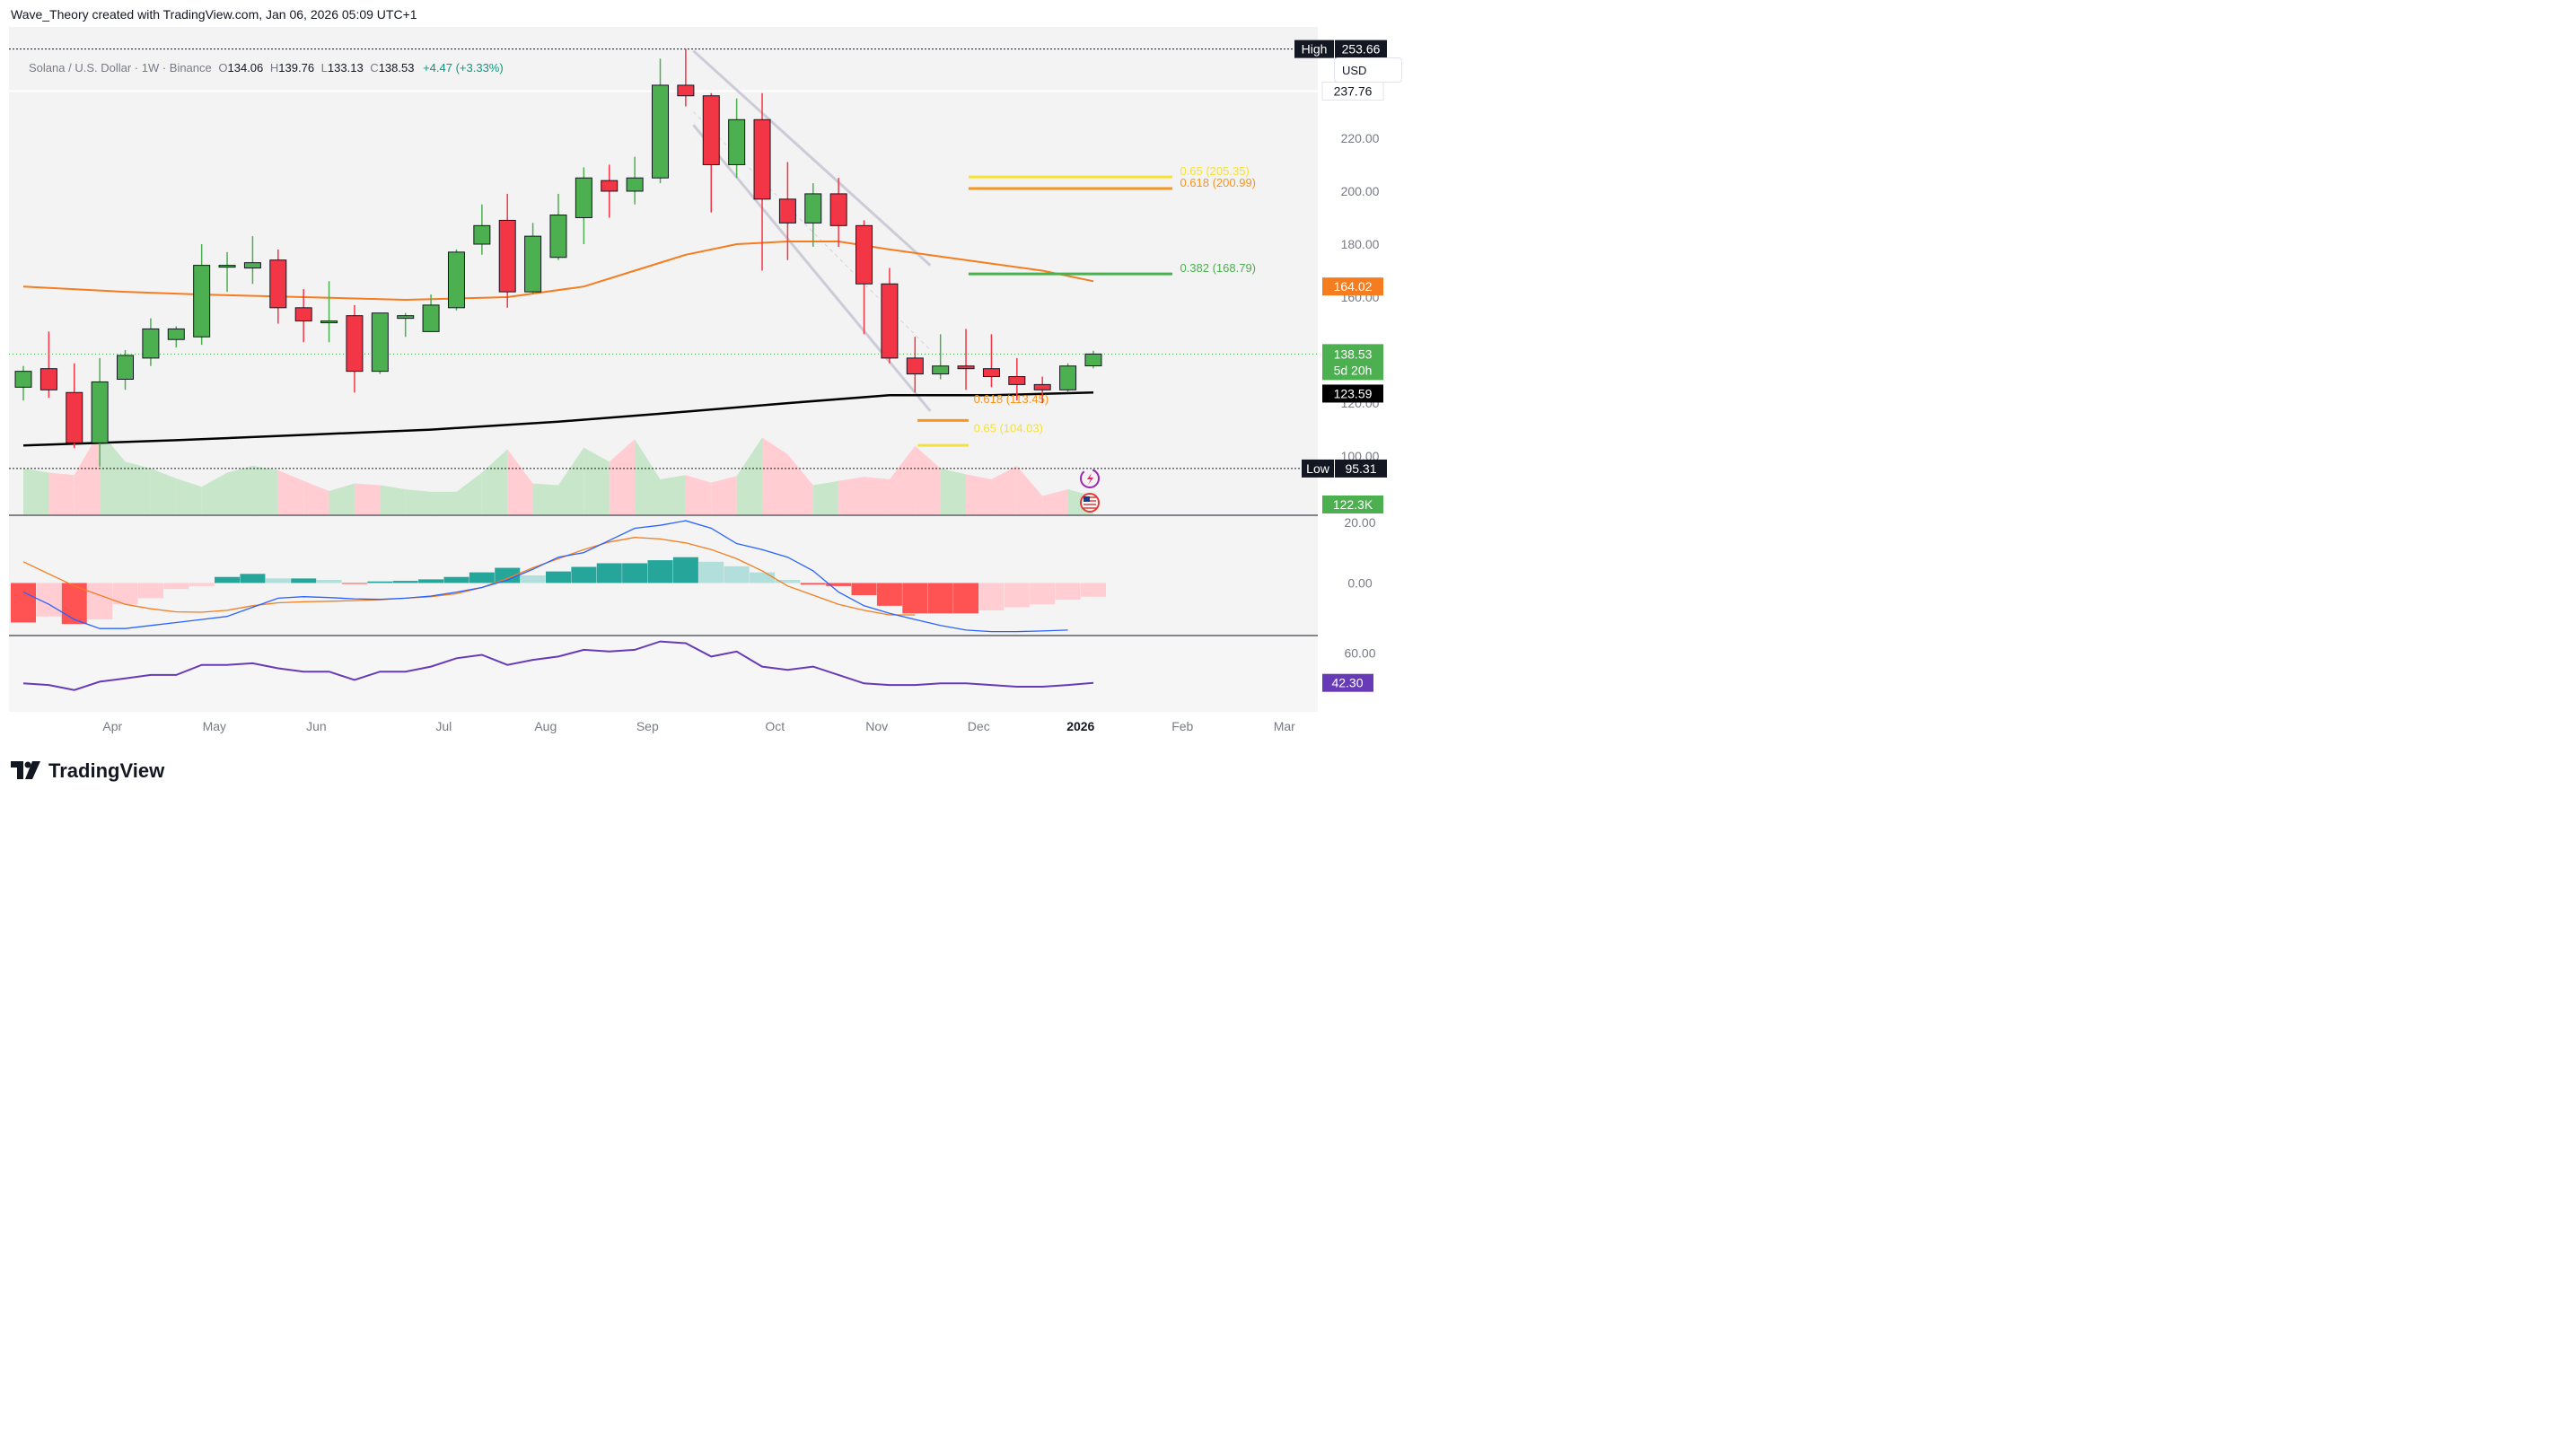  What do you see at coordinates (1352, 505) in the screenshot?
I see `volume-label-box` at bounding box center [1352, 505].